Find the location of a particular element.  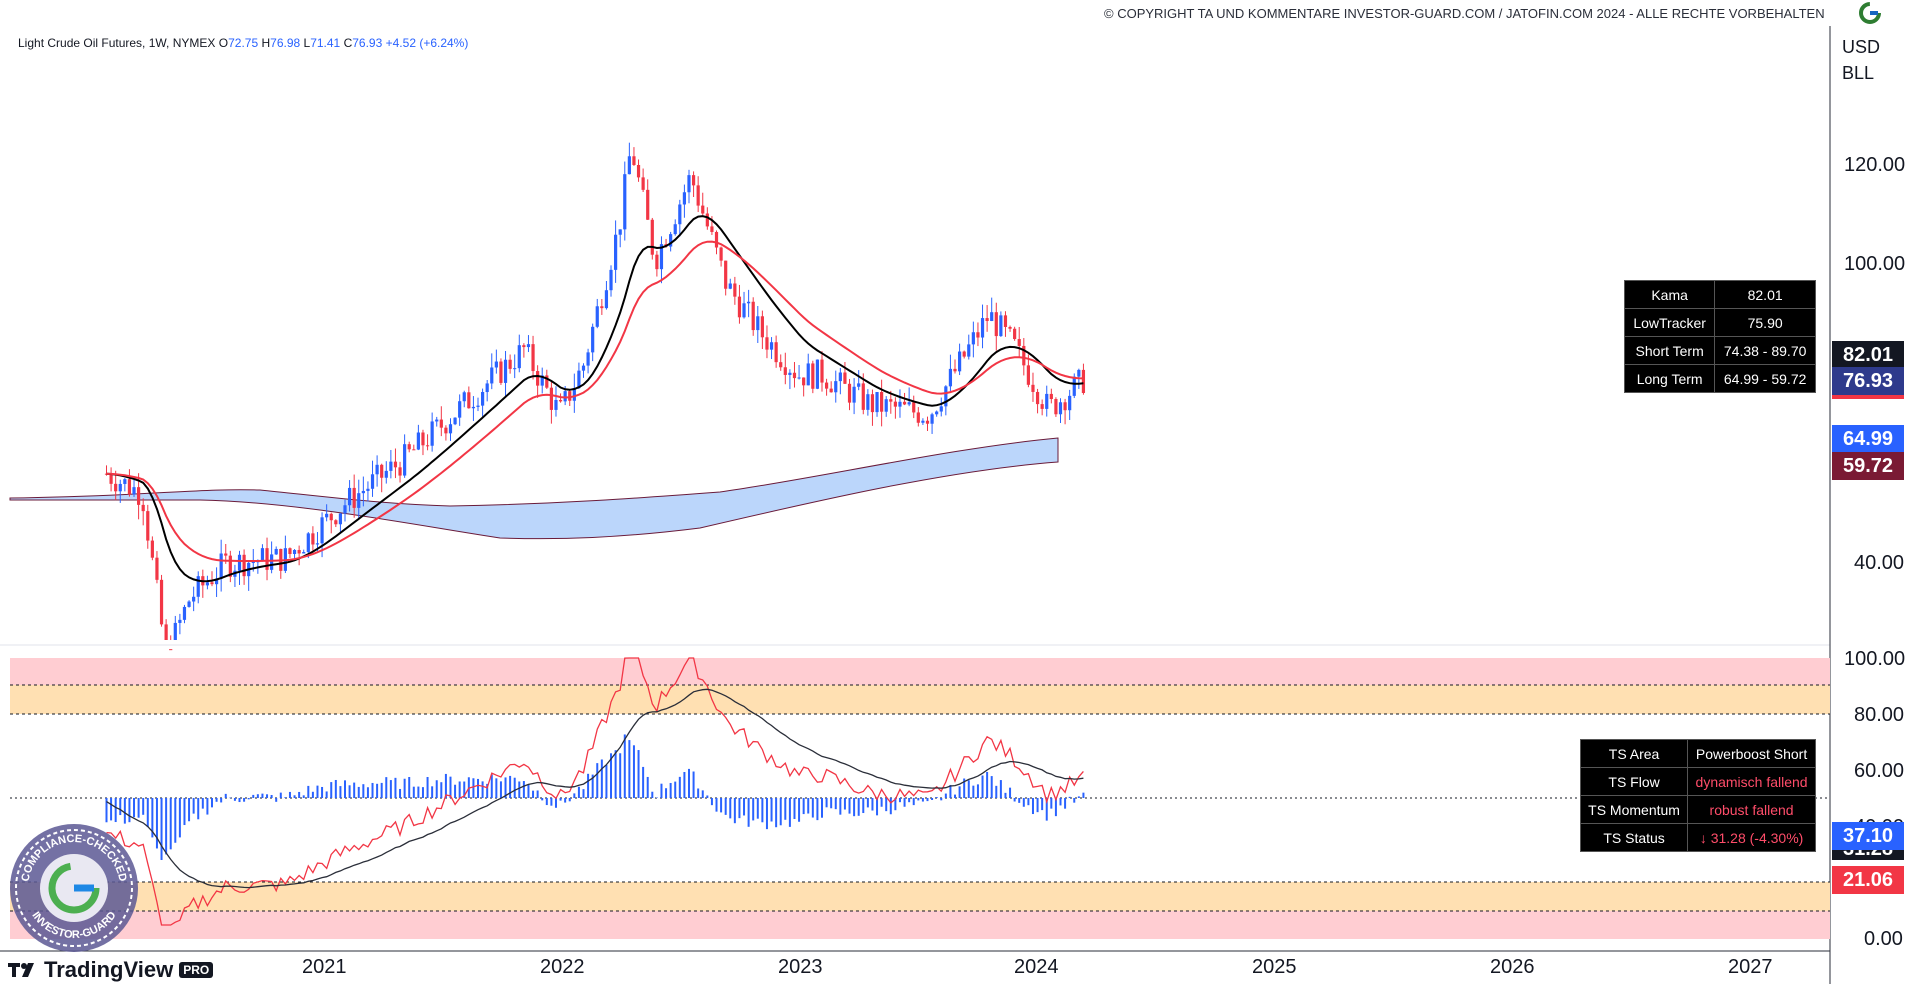

zone-upper is located at coordinates (920, 699).